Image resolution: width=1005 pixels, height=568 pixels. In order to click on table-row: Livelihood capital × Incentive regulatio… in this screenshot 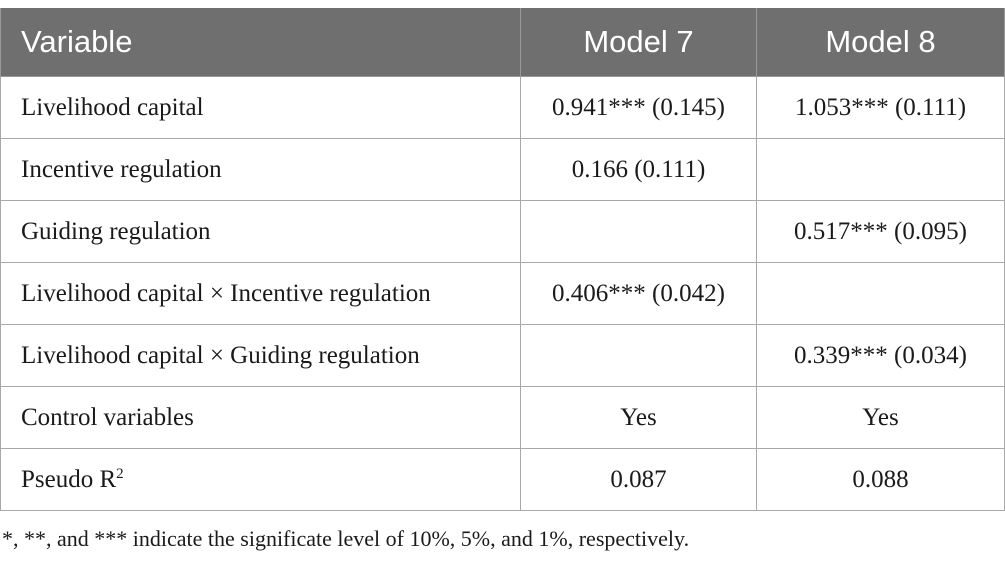, I will do `click(502, 293)`.